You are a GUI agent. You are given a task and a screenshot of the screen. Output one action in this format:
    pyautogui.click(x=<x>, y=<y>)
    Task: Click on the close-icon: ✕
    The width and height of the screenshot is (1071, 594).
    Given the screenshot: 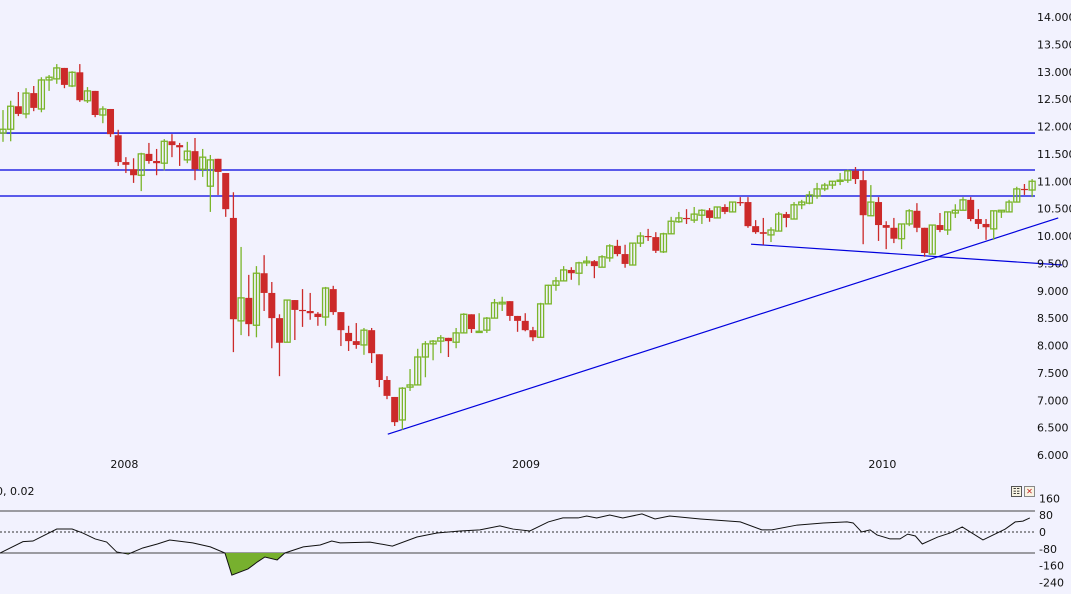 What is the action you would take?
    pyautogui.click(x=1029, y=491)
    